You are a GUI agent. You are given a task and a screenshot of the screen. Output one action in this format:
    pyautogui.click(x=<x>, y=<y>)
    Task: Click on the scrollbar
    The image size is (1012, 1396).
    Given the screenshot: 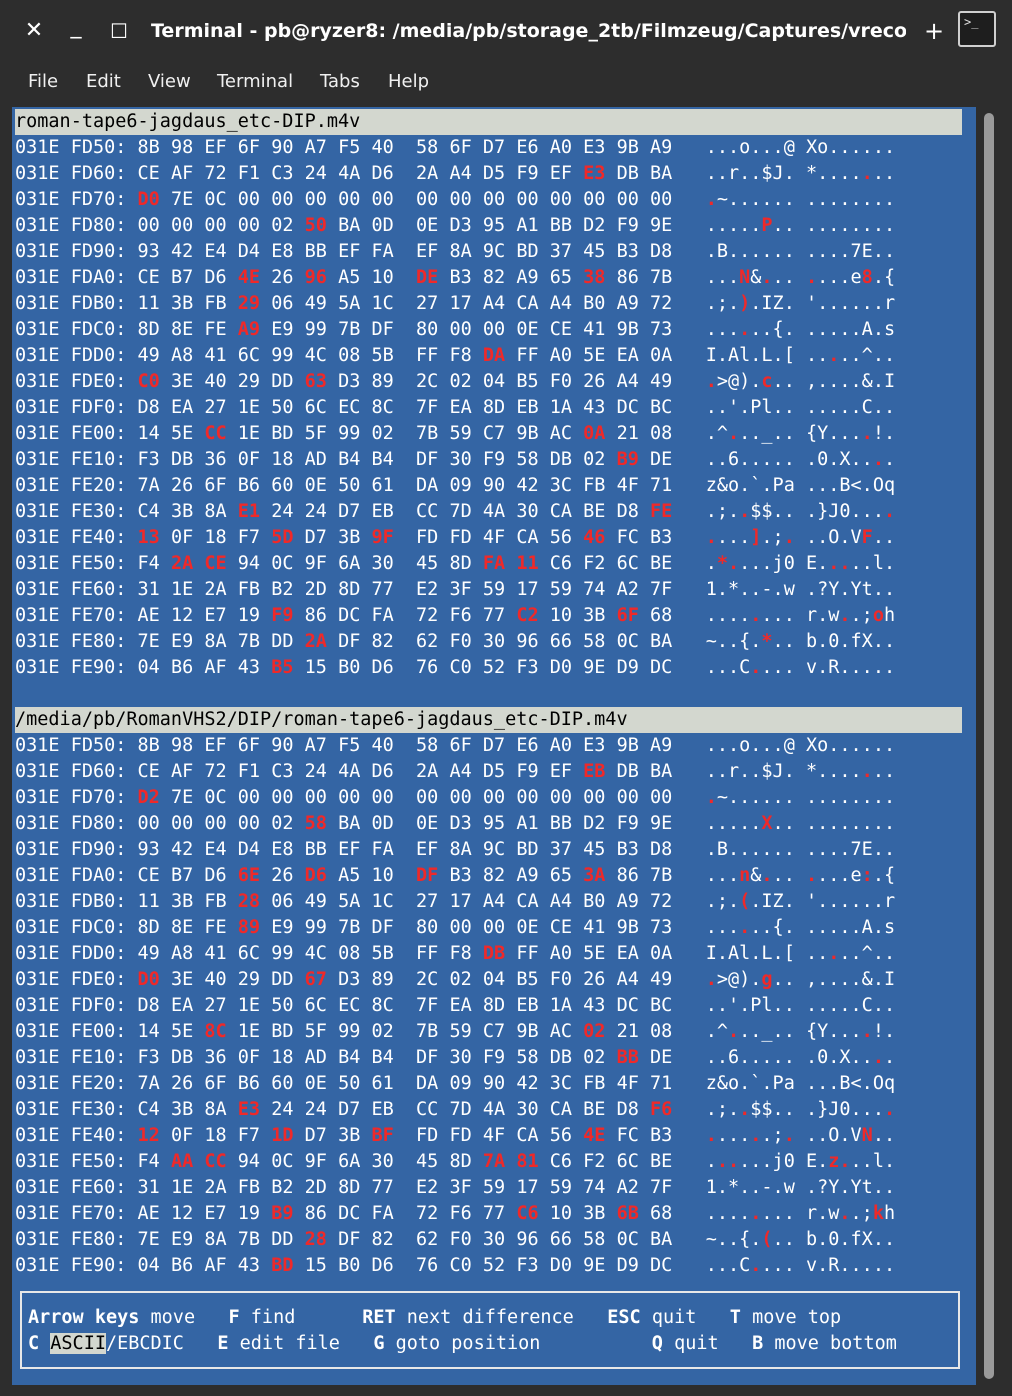 What is the action you would take?
    pyautogui.click(x=989, y=746)
    